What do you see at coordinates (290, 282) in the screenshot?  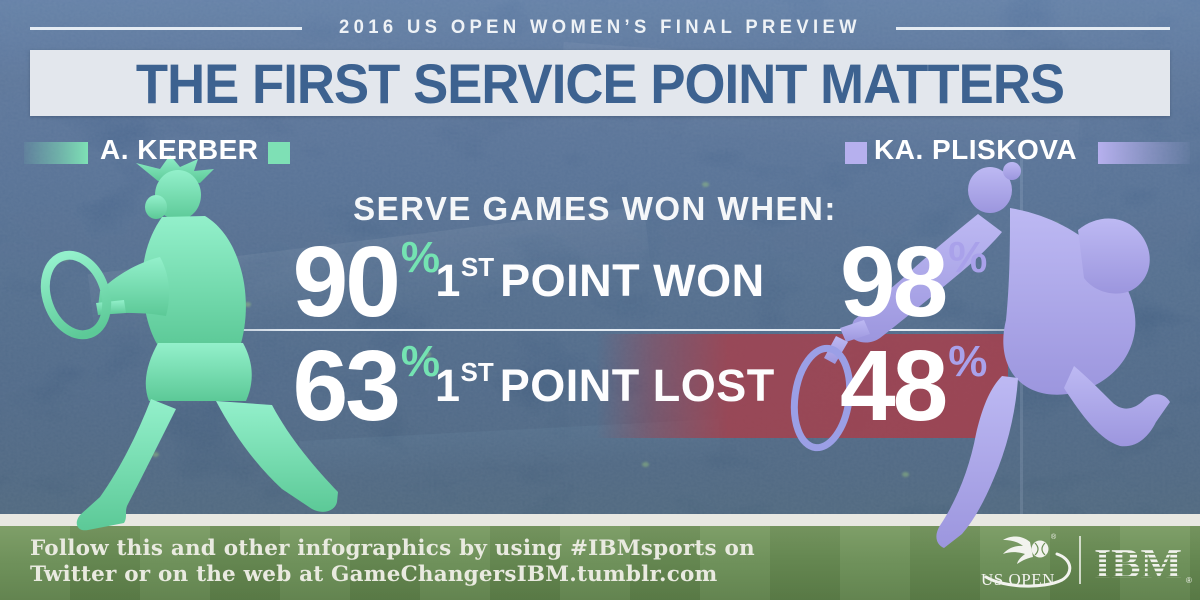 I see `kerber-point-won-stat: 90%` at bounding box center [290, 282].